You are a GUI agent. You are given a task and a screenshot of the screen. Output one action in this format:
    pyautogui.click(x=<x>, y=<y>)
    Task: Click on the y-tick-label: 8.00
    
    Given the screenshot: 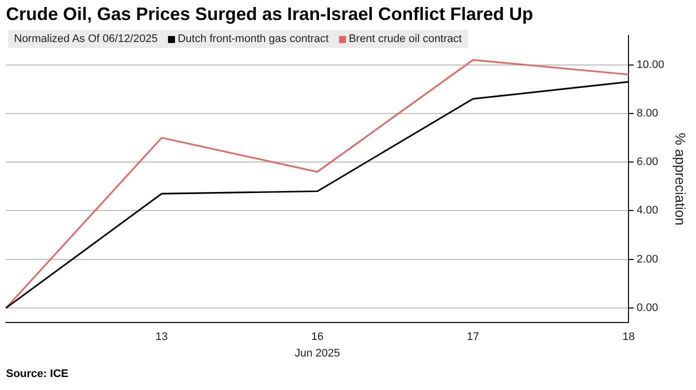 What is the action you would take?
    pyautogui.click(x=647, y=113)
    